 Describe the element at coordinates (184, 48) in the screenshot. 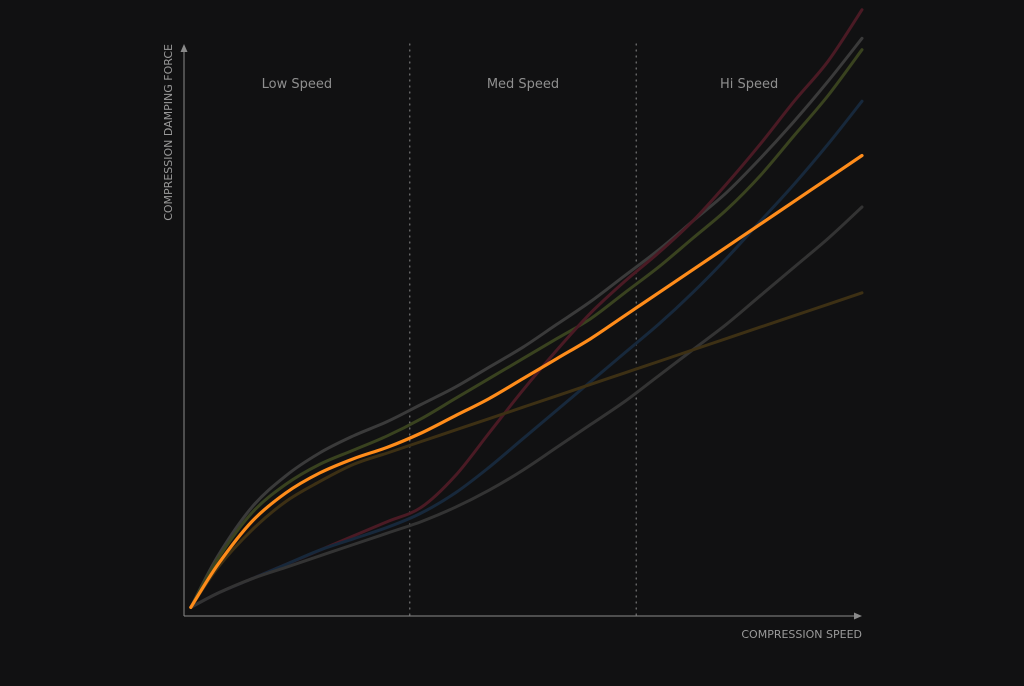

I see `y-axis-arrow` at that location.